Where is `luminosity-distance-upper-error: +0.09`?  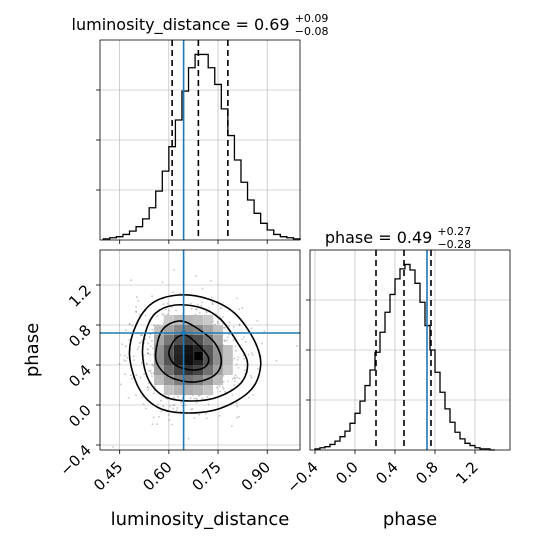 luminosity-distance-upper-error: +0.09 is located at coordinates (312, 18).